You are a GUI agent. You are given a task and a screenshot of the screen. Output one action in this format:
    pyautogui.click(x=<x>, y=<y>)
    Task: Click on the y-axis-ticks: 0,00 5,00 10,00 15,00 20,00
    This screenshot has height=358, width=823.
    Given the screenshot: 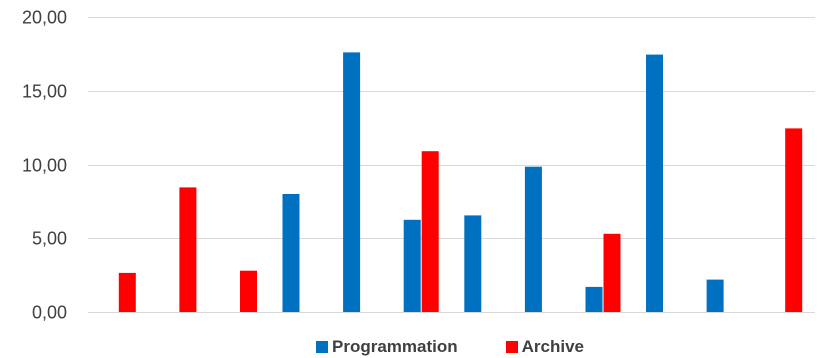 What is the action you would take?
    pyautogui.click(x=44, y=165)
    